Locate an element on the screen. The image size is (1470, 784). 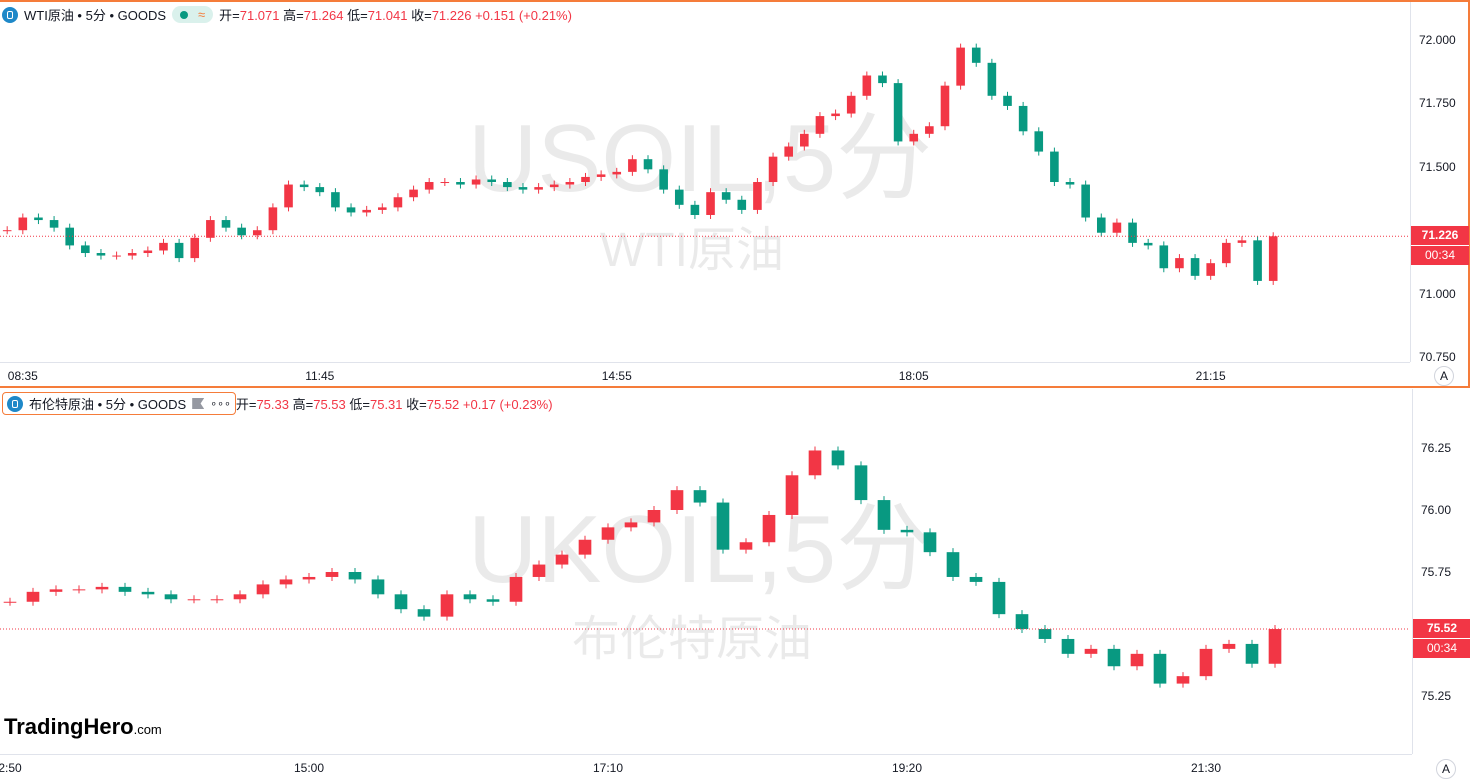
bar-countdown: 00:34 is located at coordinates (1441, 648).